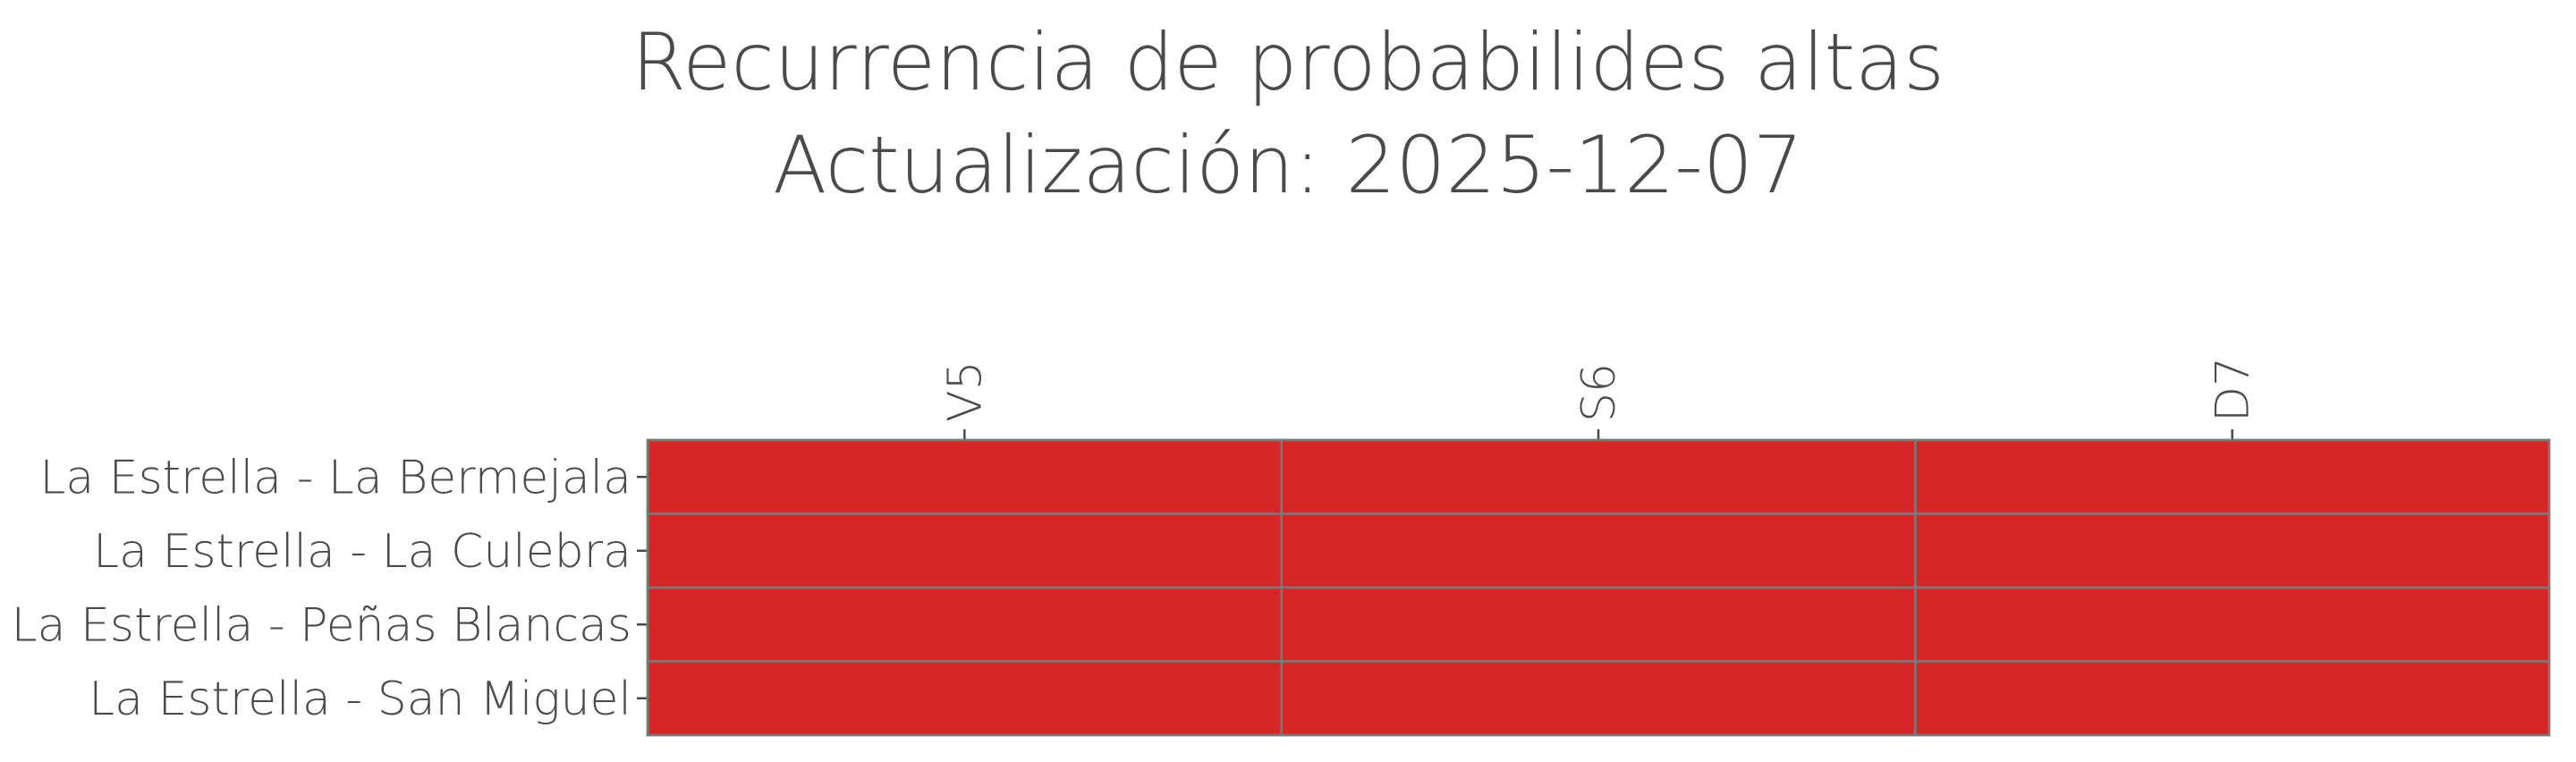 The width and height of the screenshot is (2576, 762). What do you see at coordinates (1598, 550) in the screenshot?
I see `heatmap-cell-r1-c1` at bounding box center [1598, 550].